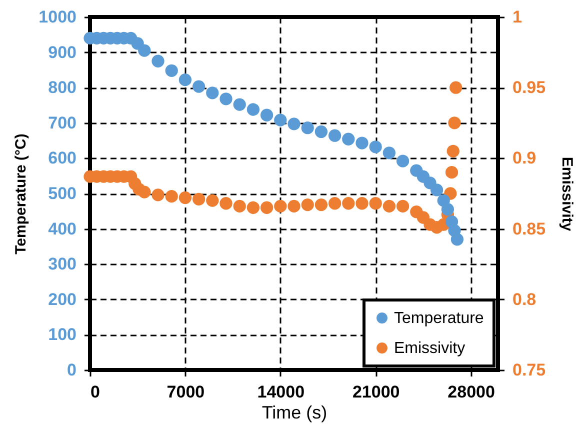 The width and height of the screenshot is (588, 434). I want to click on legend-label: Temperature, so click(439, 318).